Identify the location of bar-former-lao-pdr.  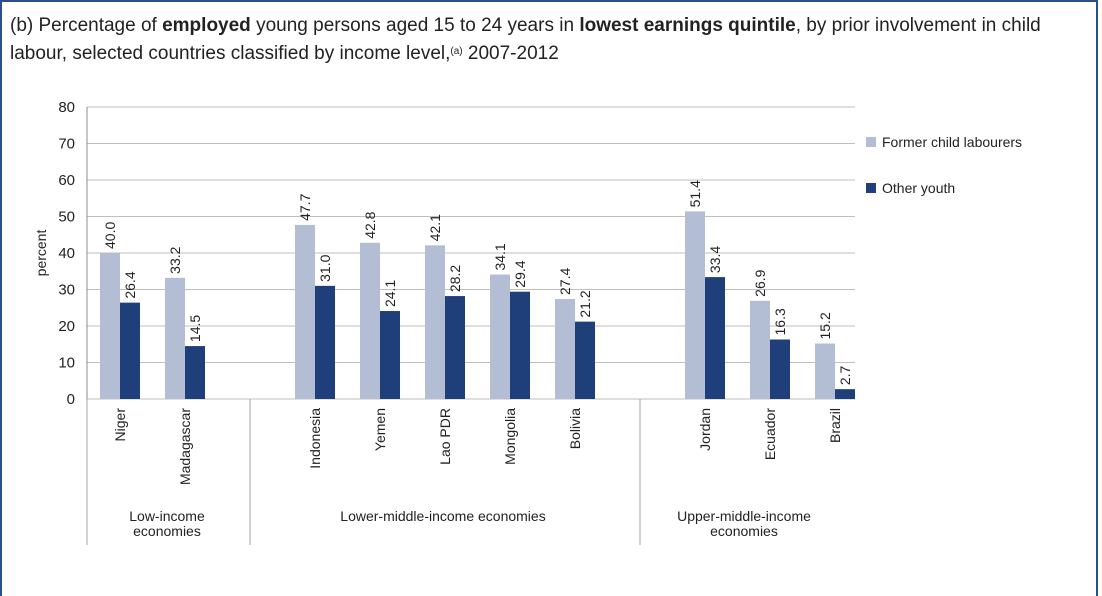
(435, 322).